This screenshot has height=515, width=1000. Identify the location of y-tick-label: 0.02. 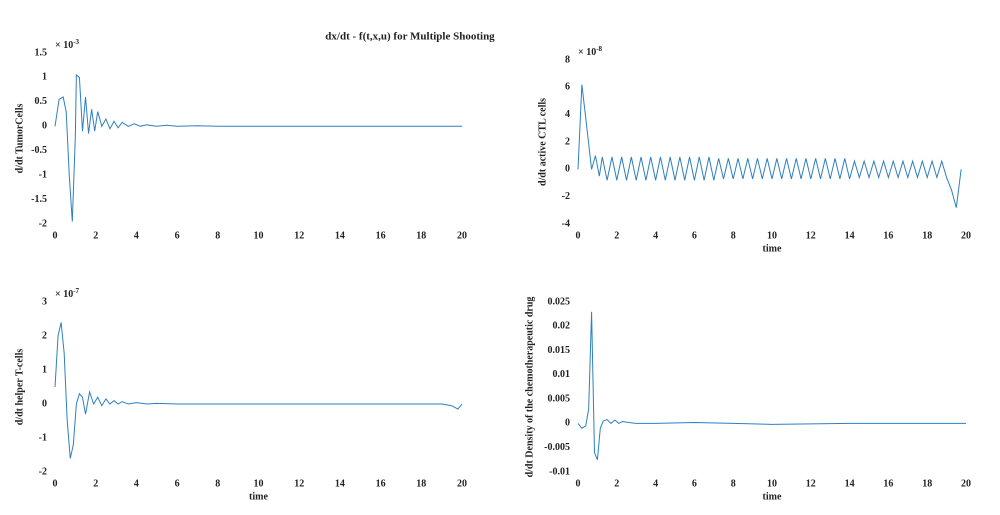
(562, 326).